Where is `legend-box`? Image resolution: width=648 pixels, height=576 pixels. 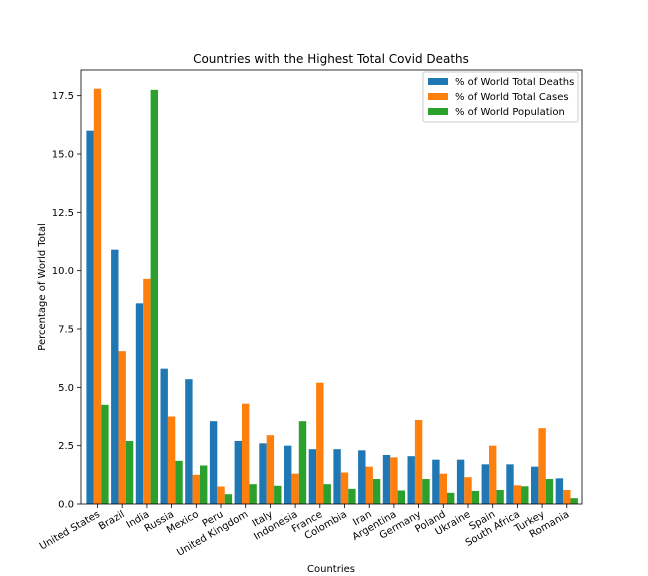
legend-box is located at coordinates (500, 97).